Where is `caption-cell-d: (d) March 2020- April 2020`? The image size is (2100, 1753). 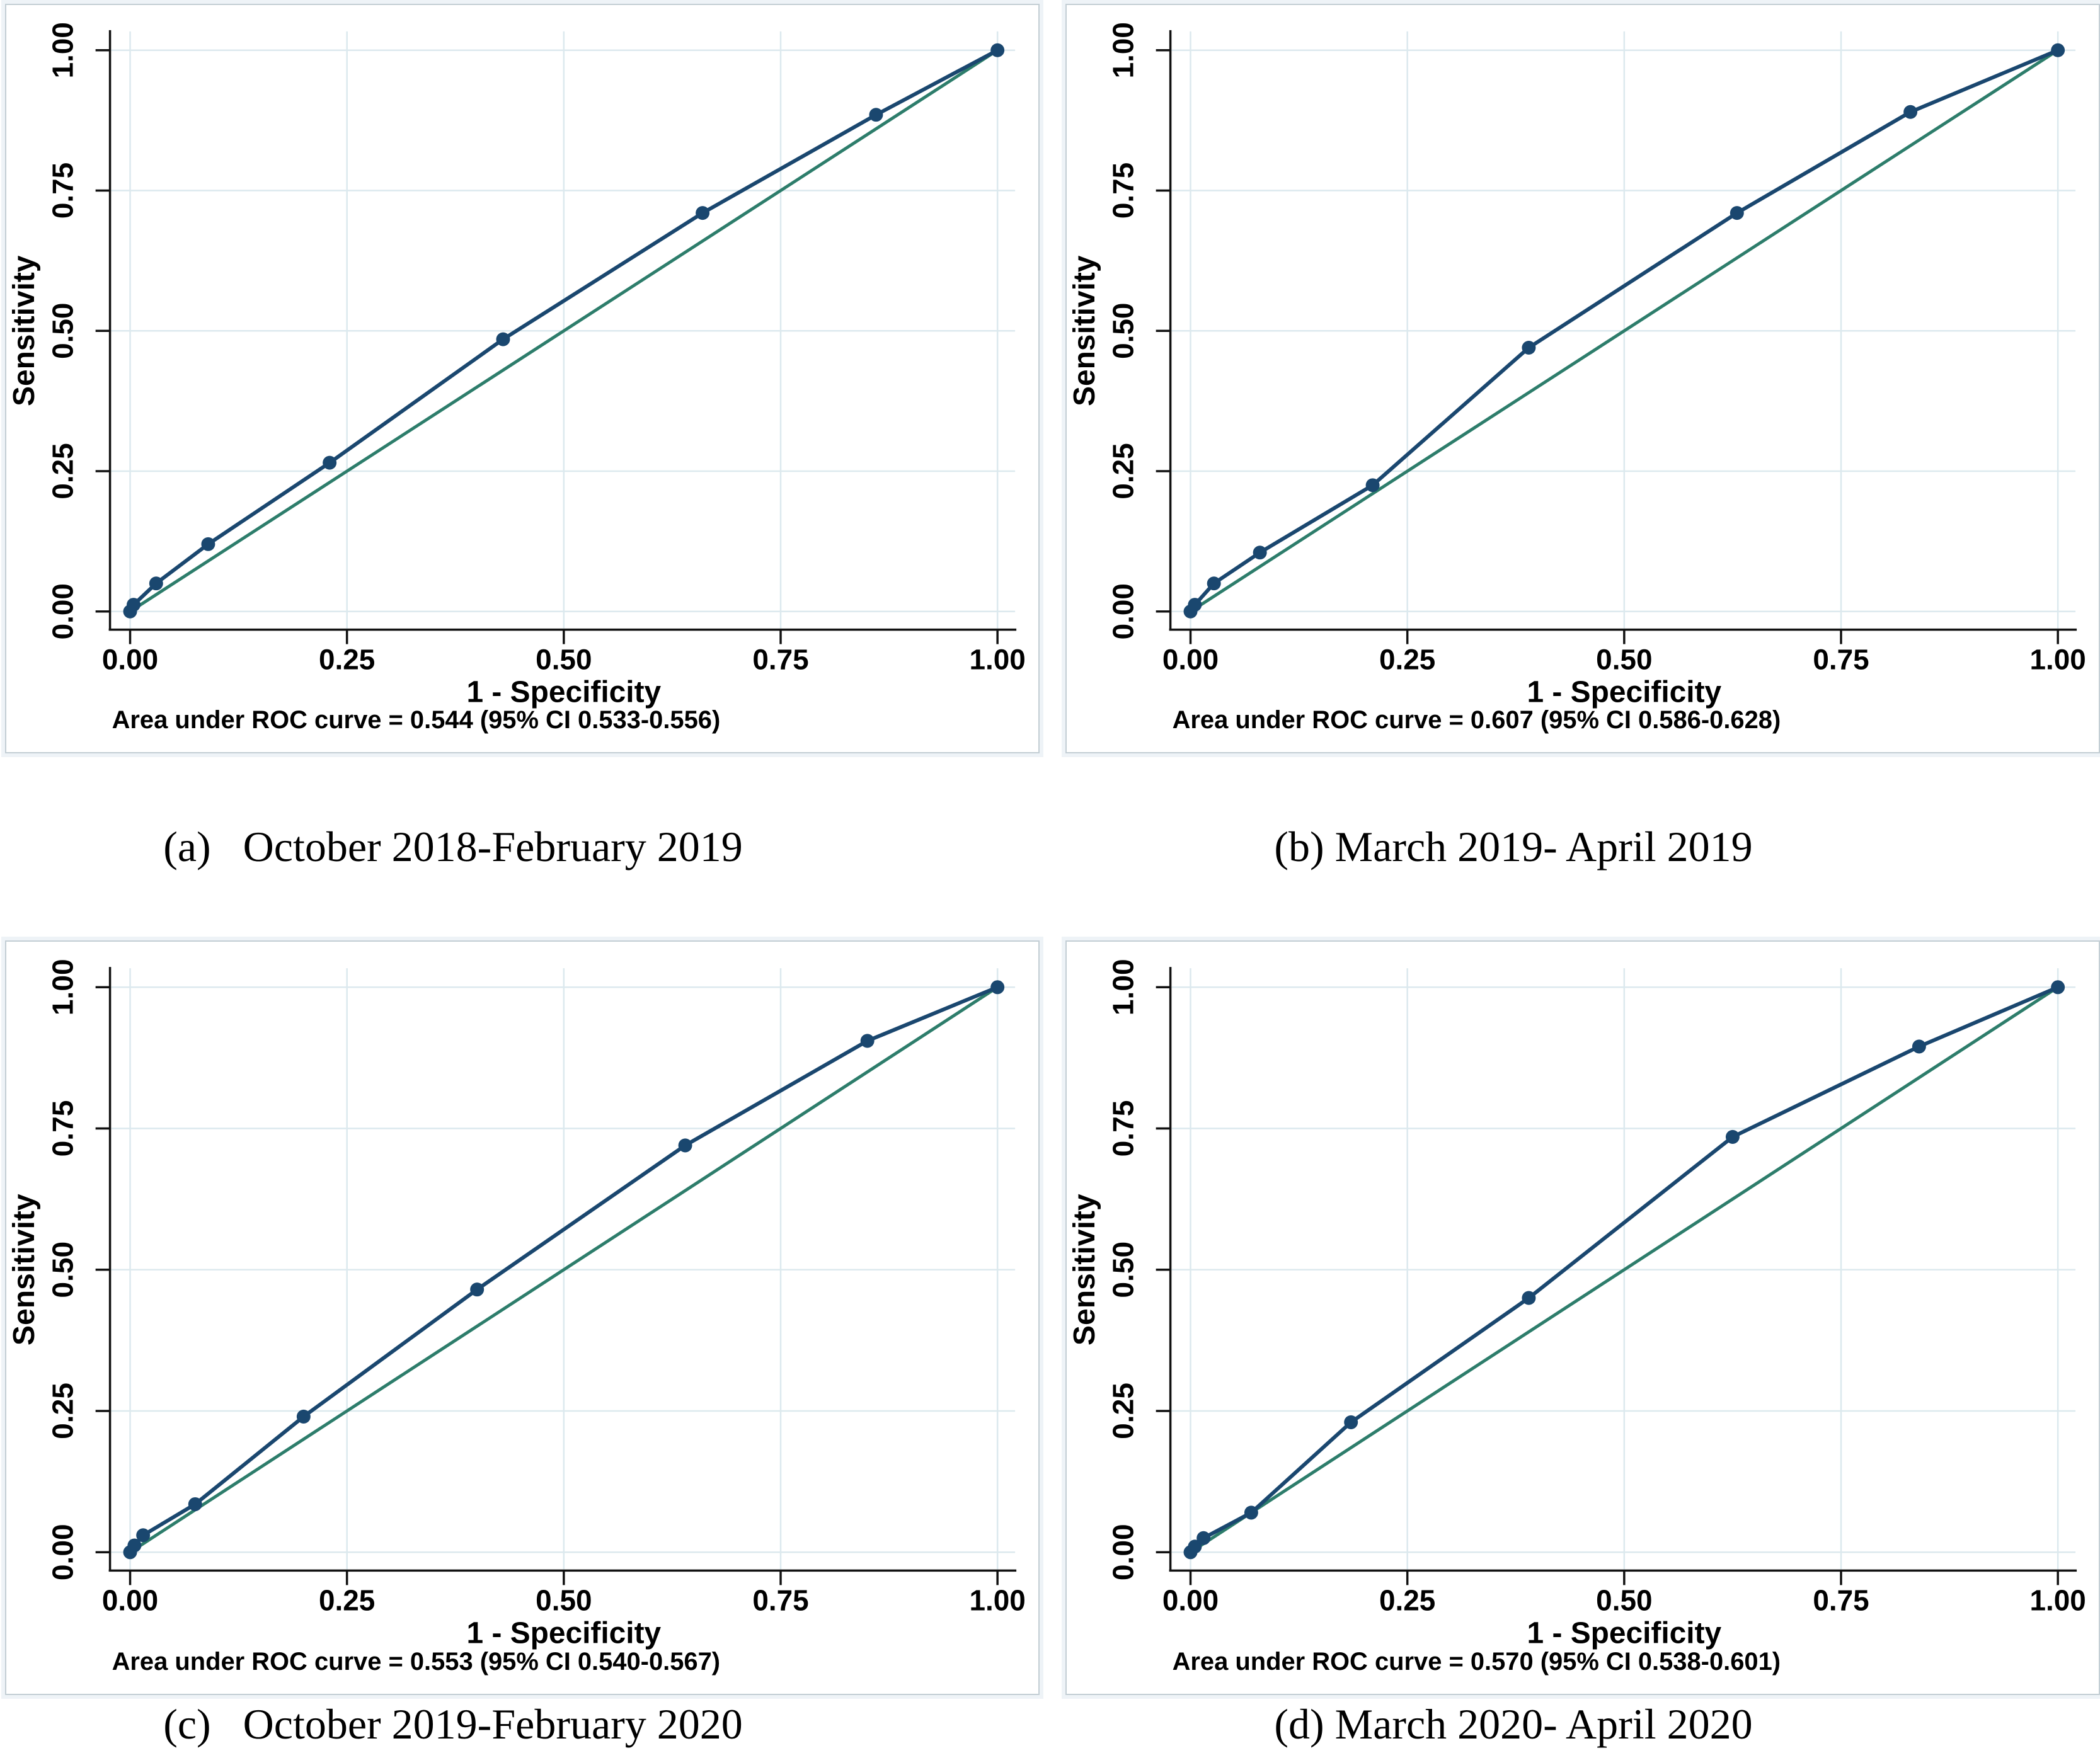 caption-cell-d: (d) March 2020- April 2020 is located at coordinates (1582, 1724).